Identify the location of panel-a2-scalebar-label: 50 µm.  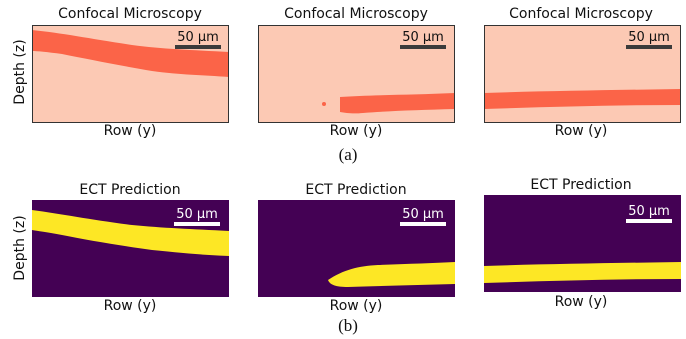
(423, 37).